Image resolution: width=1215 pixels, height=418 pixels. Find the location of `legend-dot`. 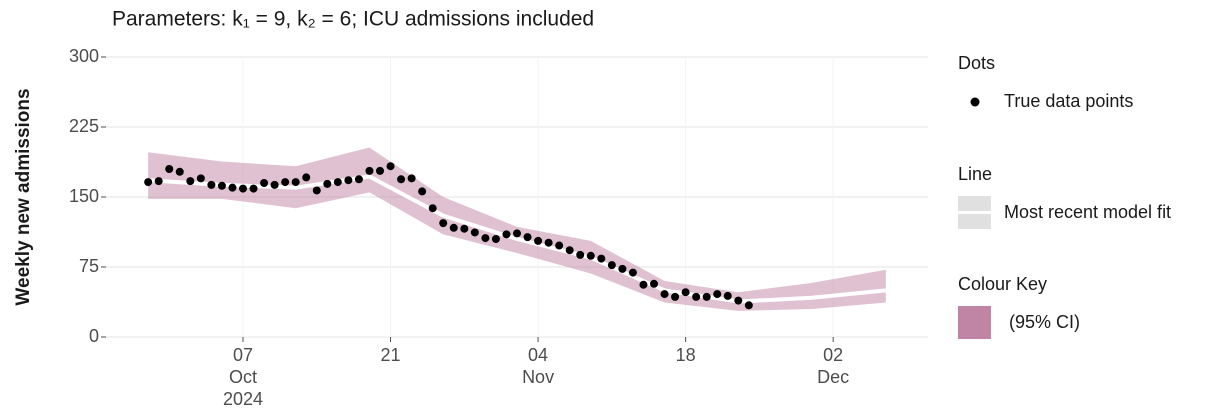

legend-dot is located at coordinates (975, 102).